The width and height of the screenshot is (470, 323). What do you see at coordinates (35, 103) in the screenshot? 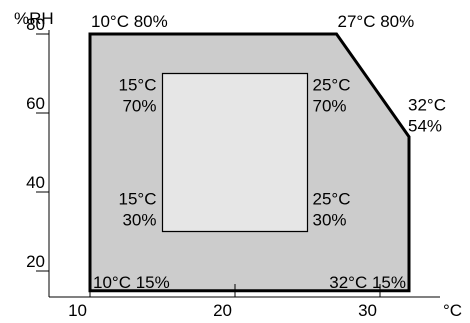
I see `y-tick-label: 60` at bounding box center [35, 103].